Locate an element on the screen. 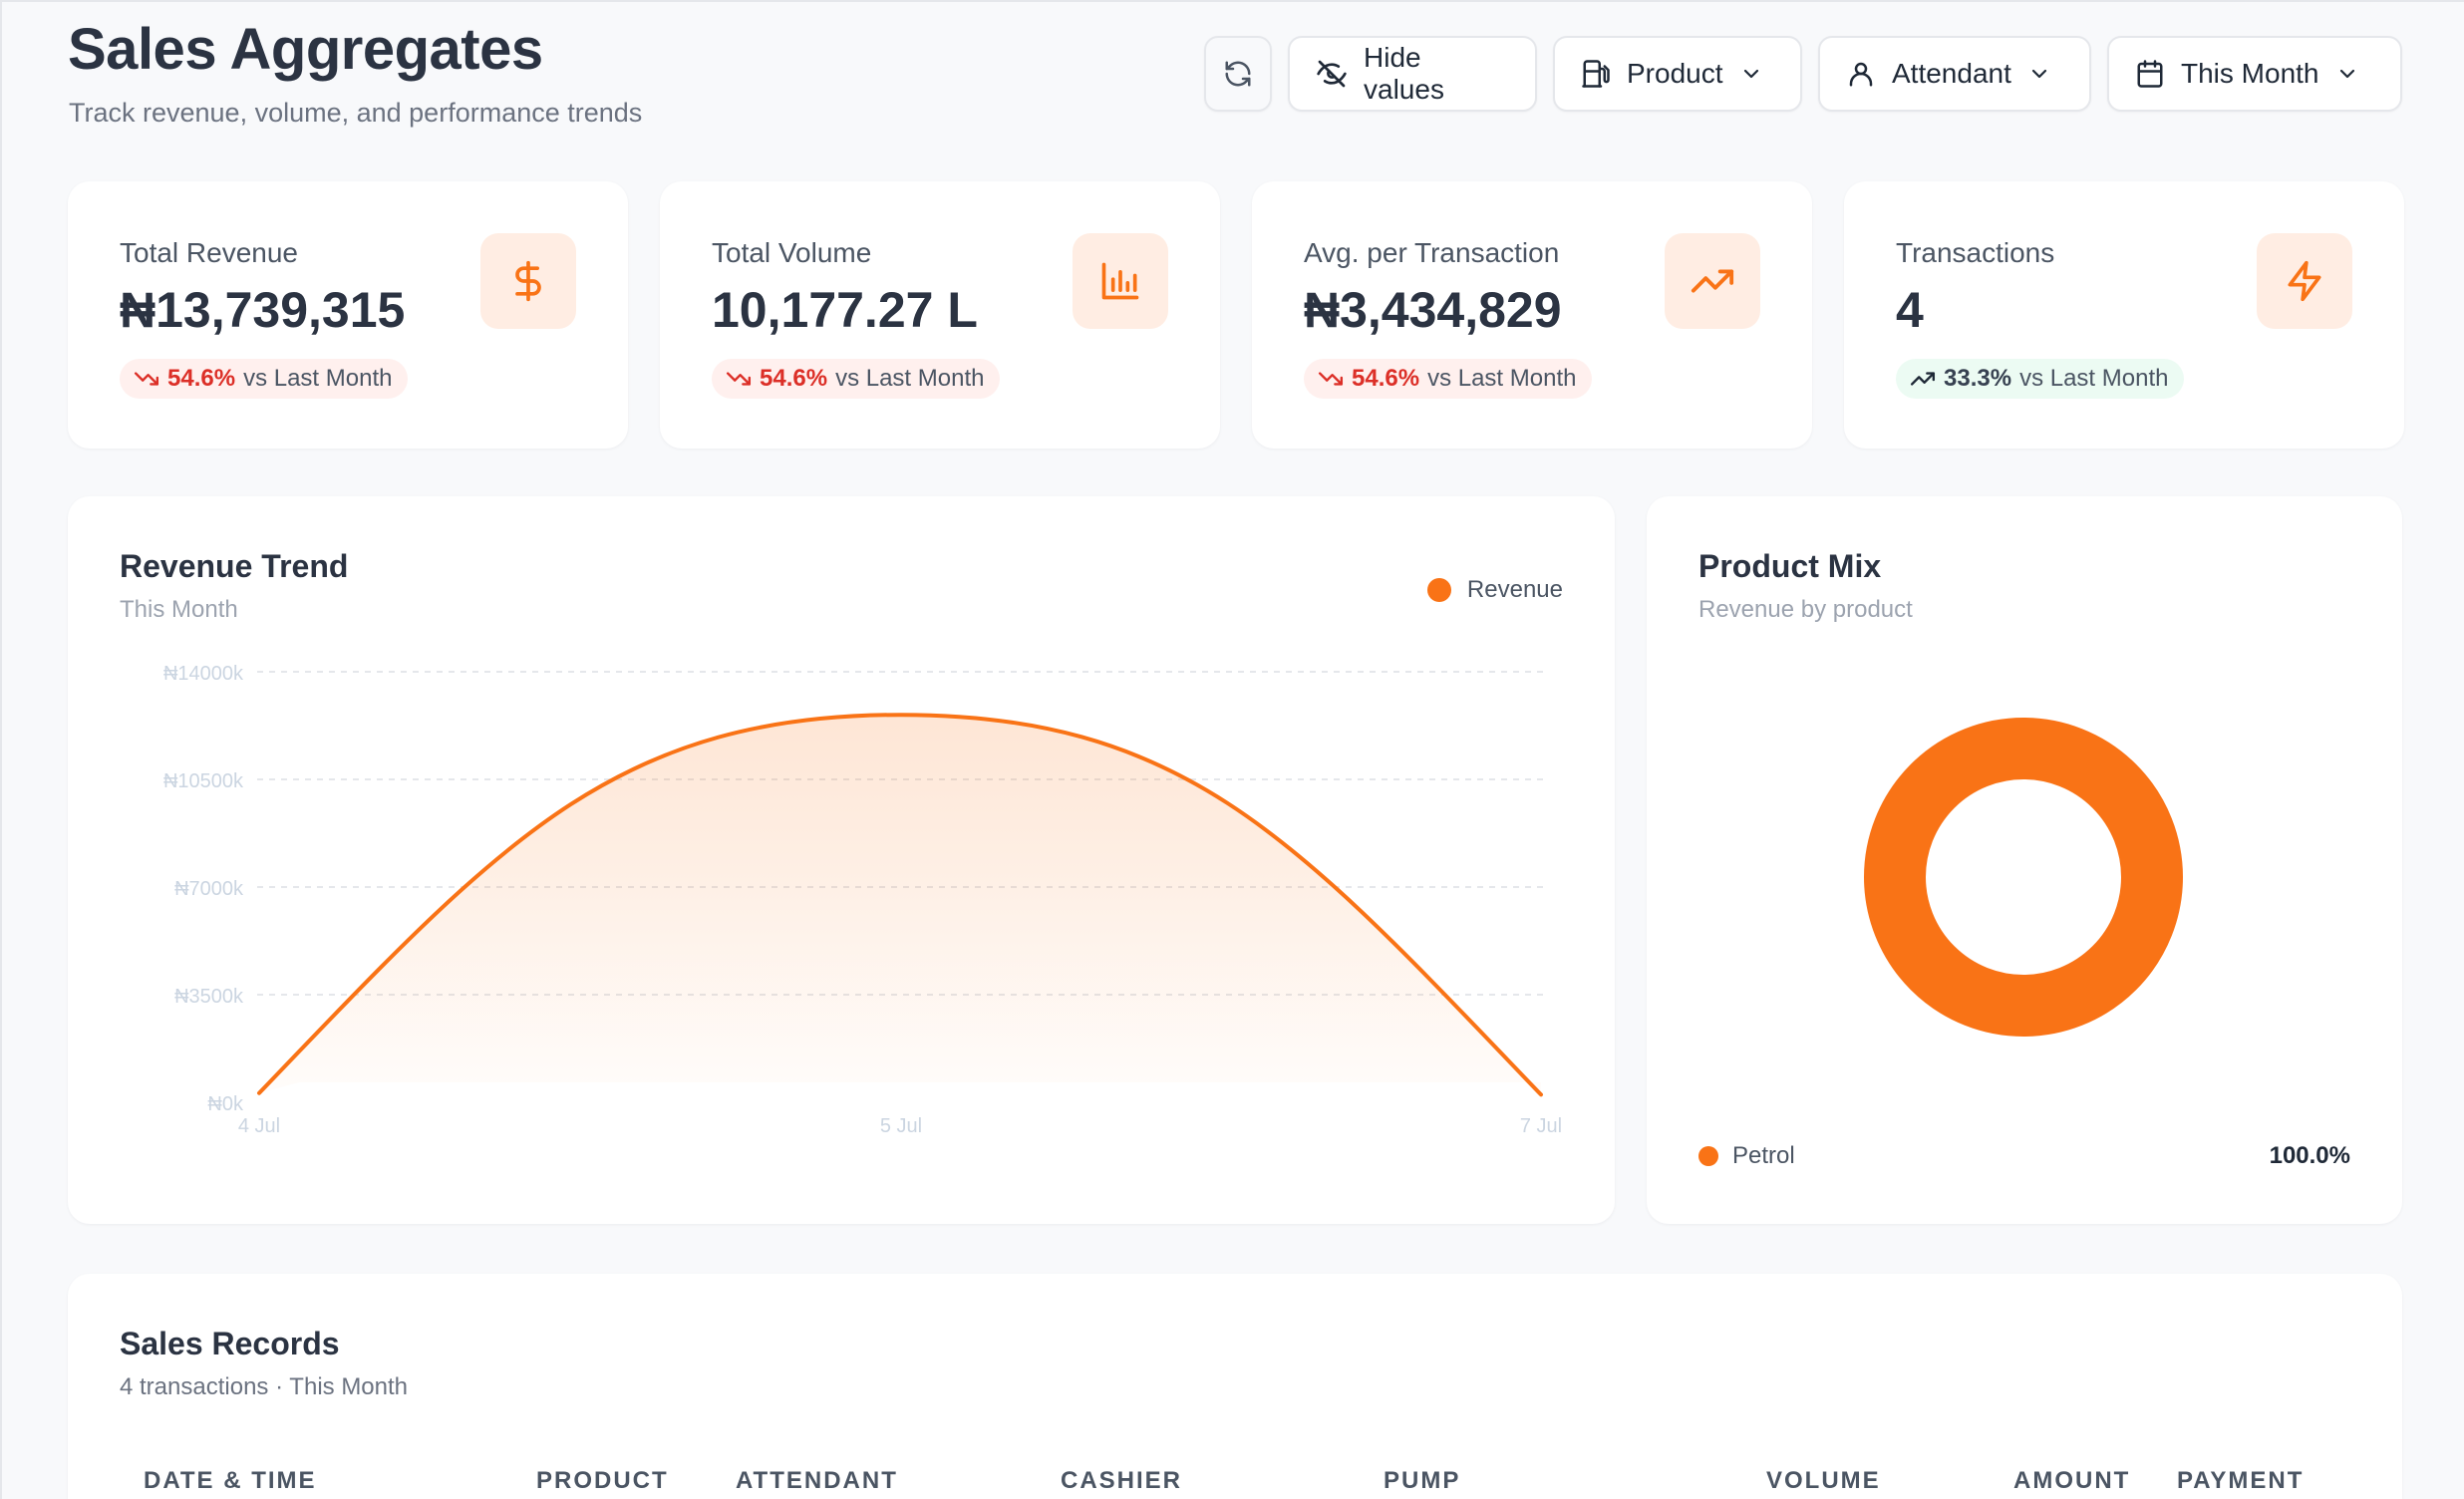  sales-records-title: Sales Records is located at coordinates (230, 1343).